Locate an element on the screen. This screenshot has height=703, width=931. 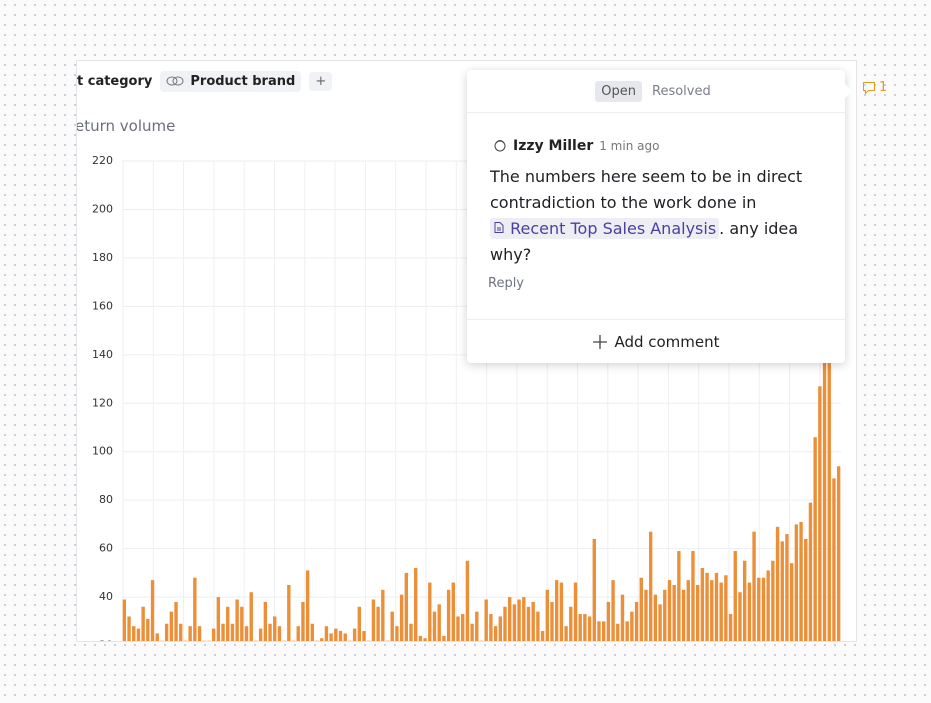
comment-icon is located at coordinates (869, 88).